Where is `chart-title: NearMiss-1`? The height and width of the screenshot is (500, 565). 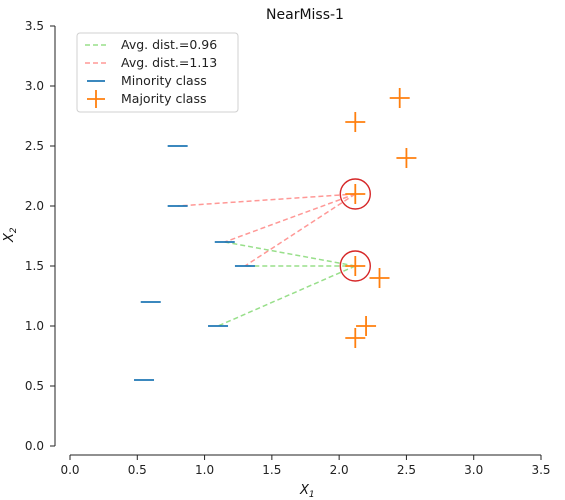
chart-title: NearMiss-1 is located at coordinates (305, 15).